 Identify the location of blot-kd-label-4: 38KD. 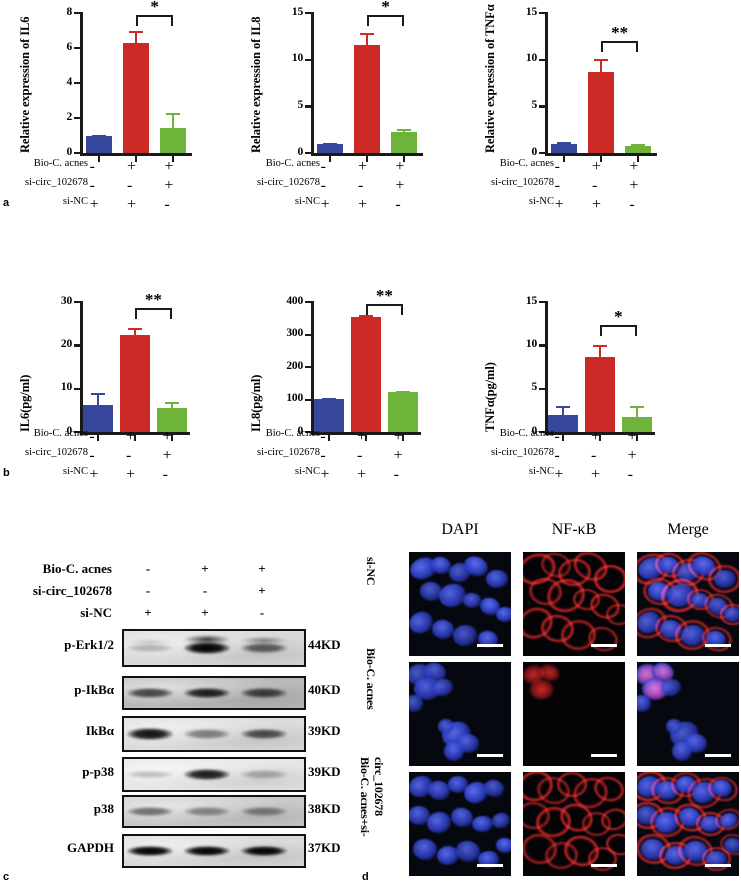
(324, 808).